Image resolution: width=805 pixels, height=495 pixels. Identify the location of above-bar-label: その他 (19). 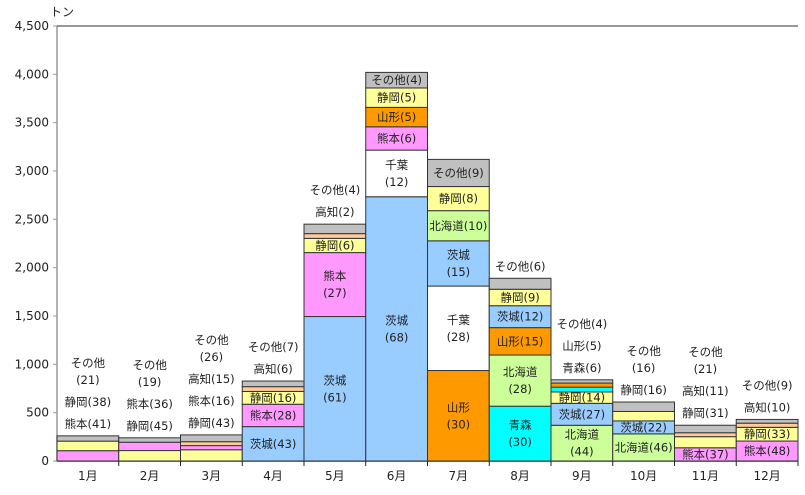
(149, 373).